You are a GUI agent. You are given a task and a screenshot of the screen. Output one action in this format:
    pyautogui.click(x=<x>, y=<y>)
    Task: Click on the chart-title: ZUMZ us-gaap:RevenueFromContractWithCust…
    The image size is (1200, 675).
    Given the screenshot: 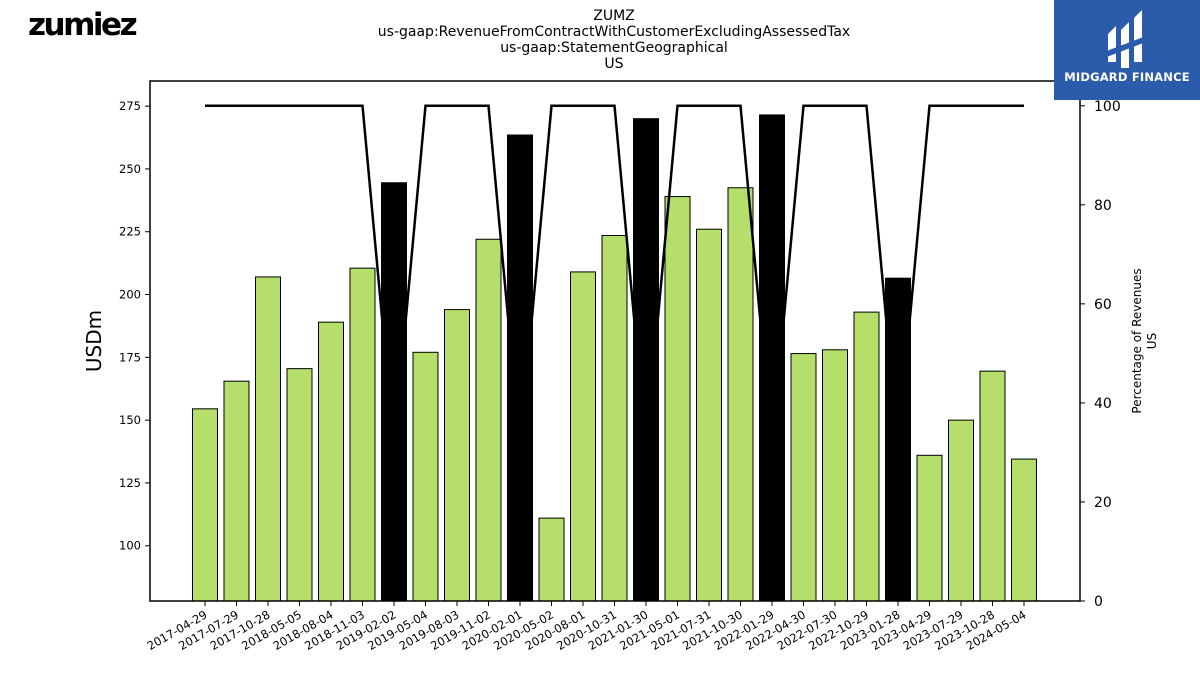 What is the action you would take?
    pyautogui.click(x=614, y=40)
    